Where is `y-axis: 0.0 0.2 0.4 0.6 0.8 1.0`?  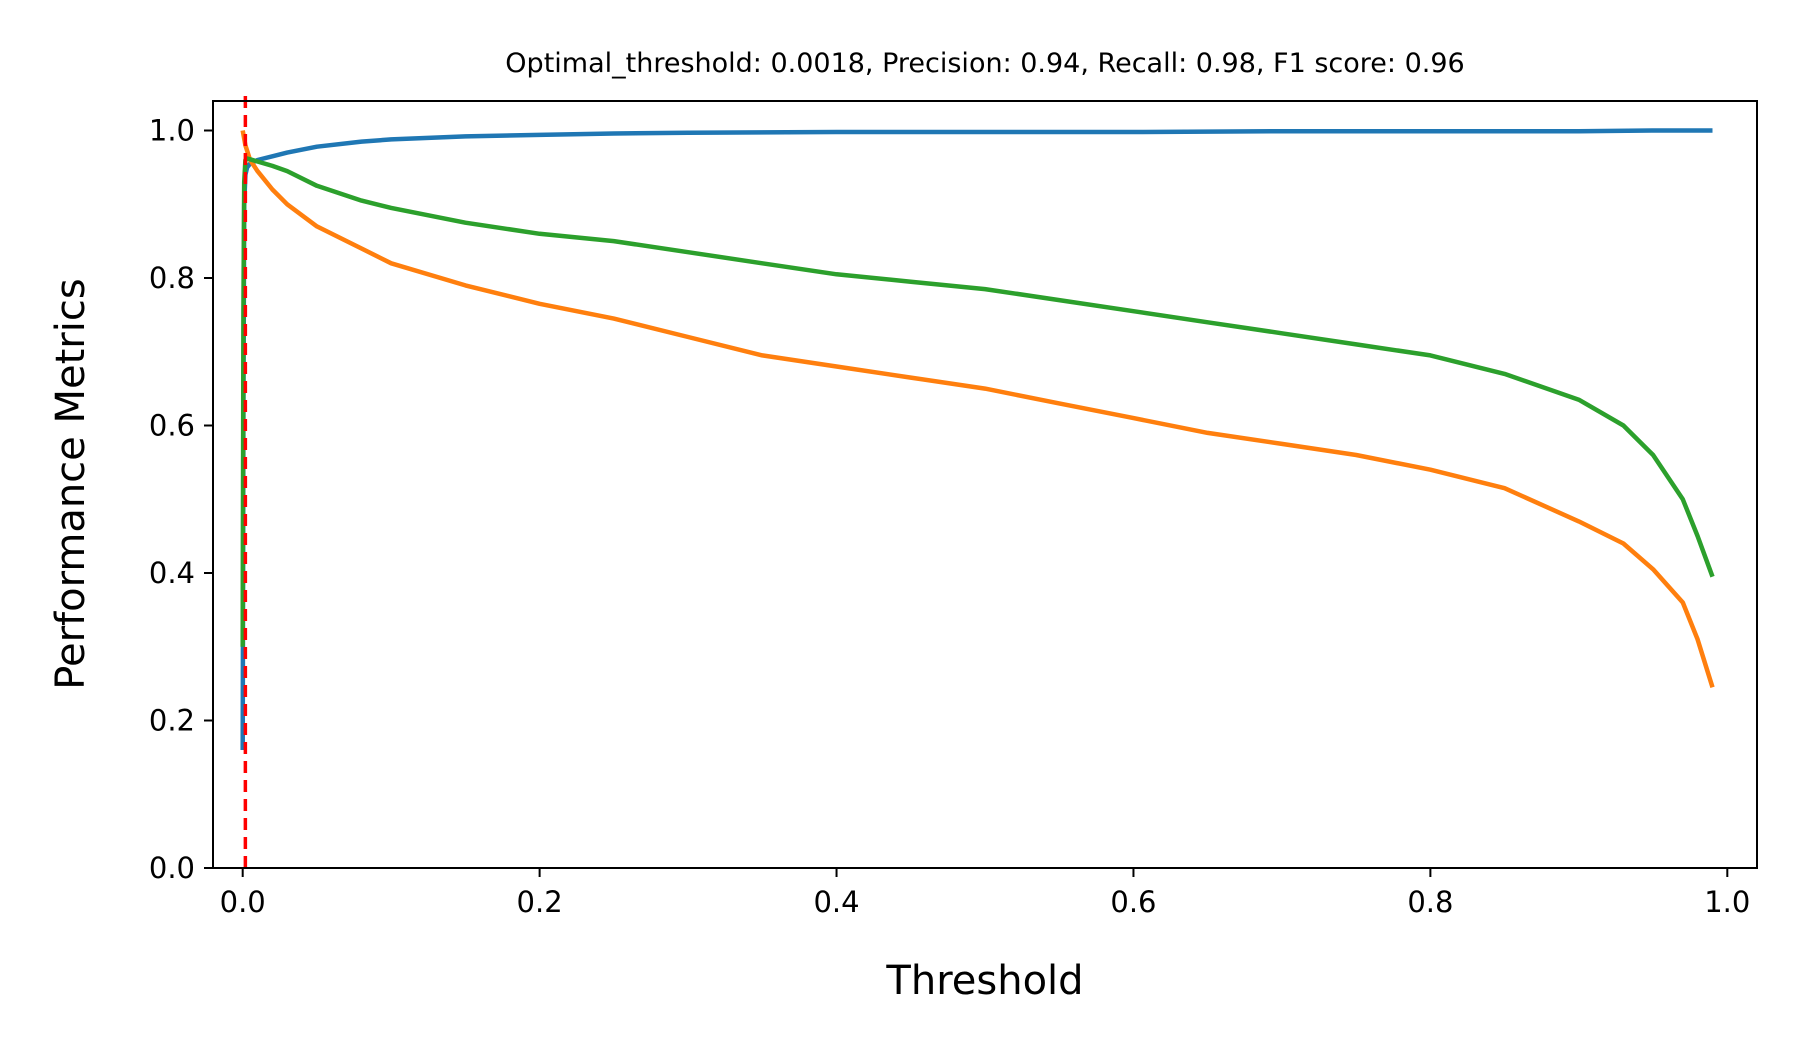 y-axis: 0.0 0.2 0.4 0.6 0.8 1.0 is located at coordinates (181, 499).